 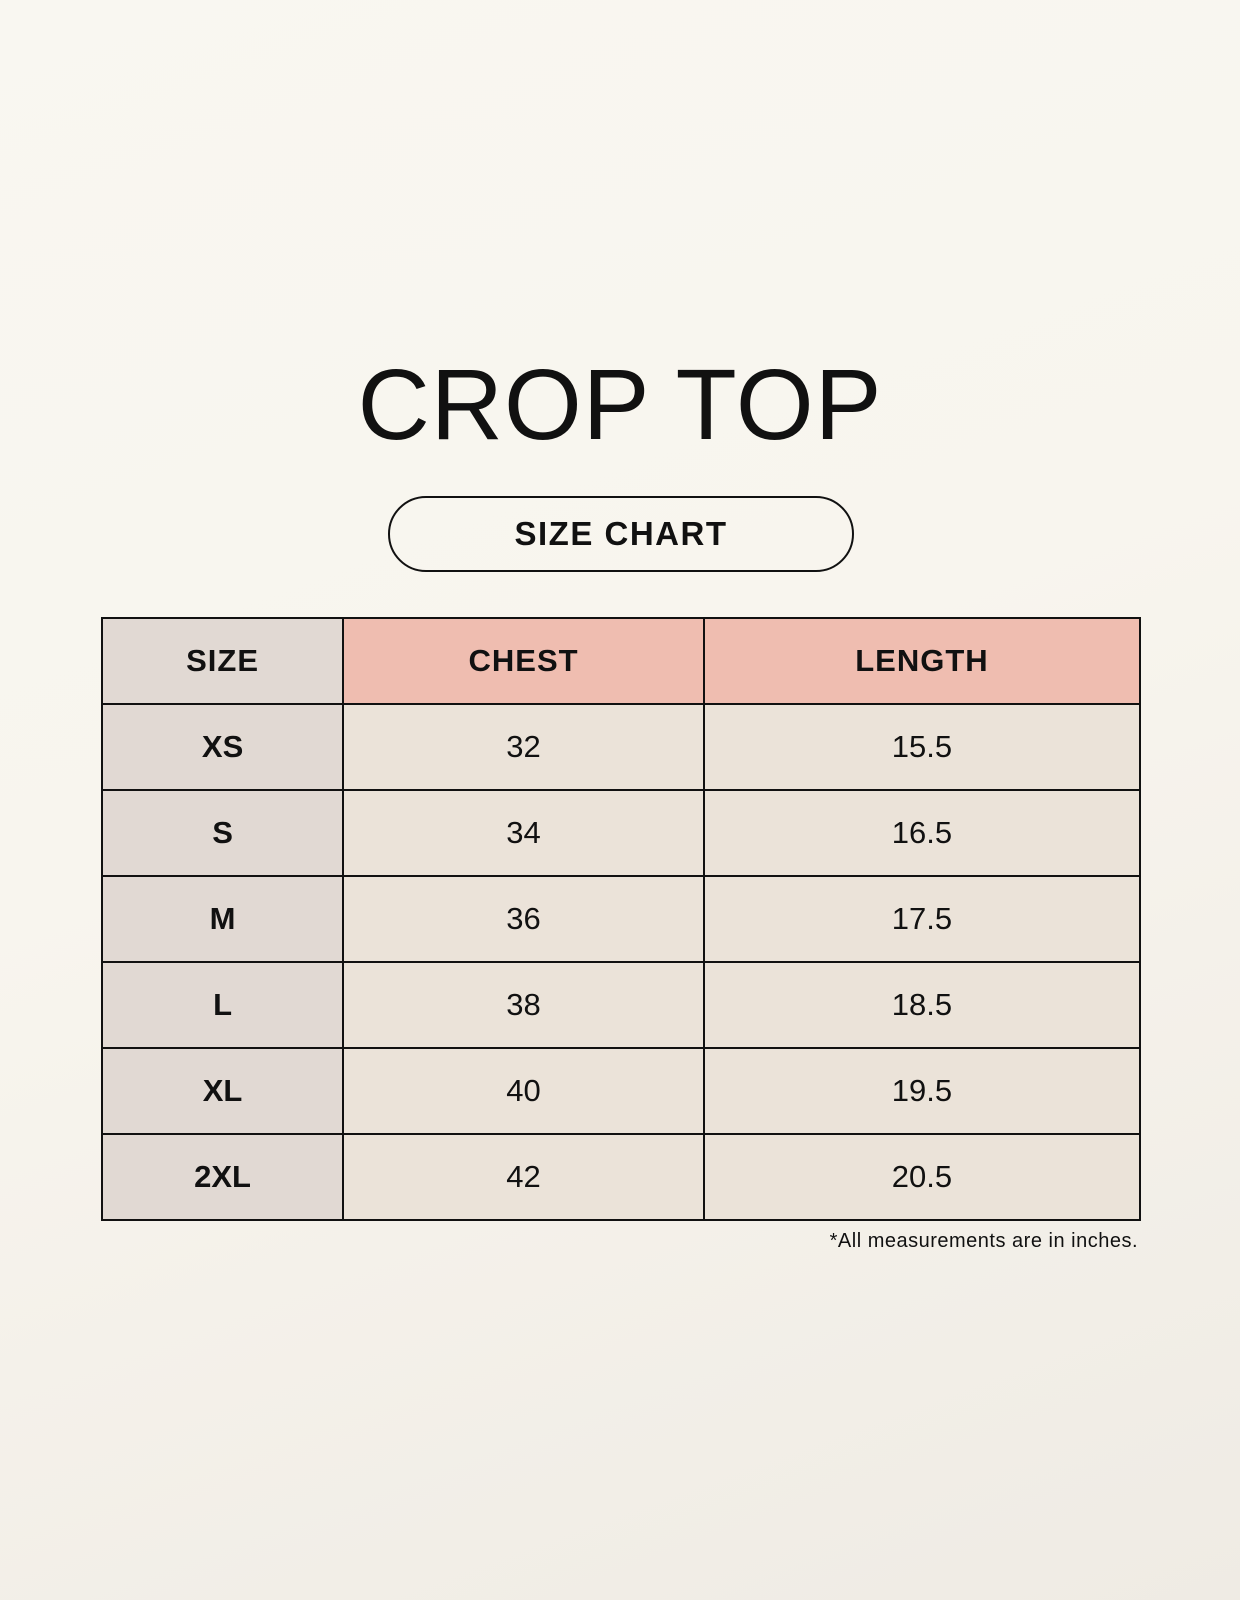 I want to click on table-cell: 16.5, so click(x=922, y=833).